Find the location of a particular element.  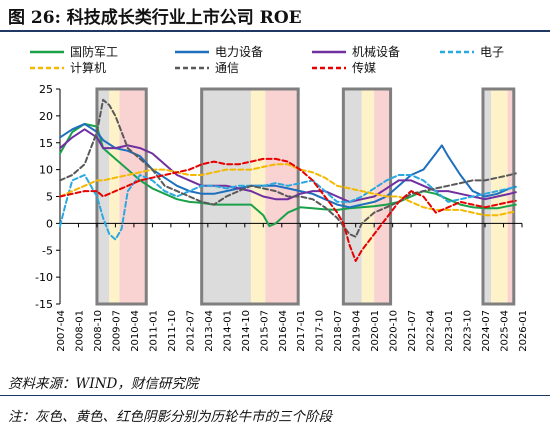

x-tick-label: 2020-10 is located at coordinates (394, 331).